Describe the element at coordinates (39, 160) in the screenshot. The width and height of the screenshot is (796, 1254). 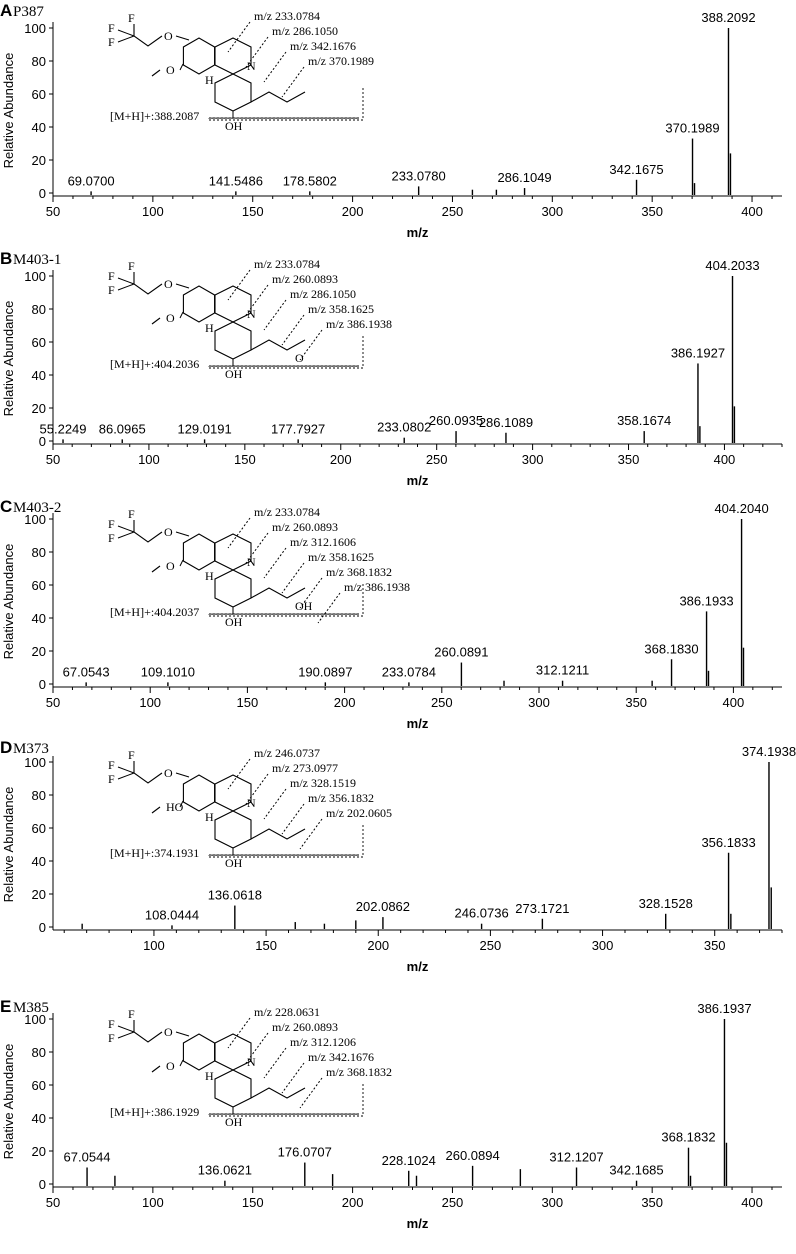
I see `y-tick-label: 20` at that location.